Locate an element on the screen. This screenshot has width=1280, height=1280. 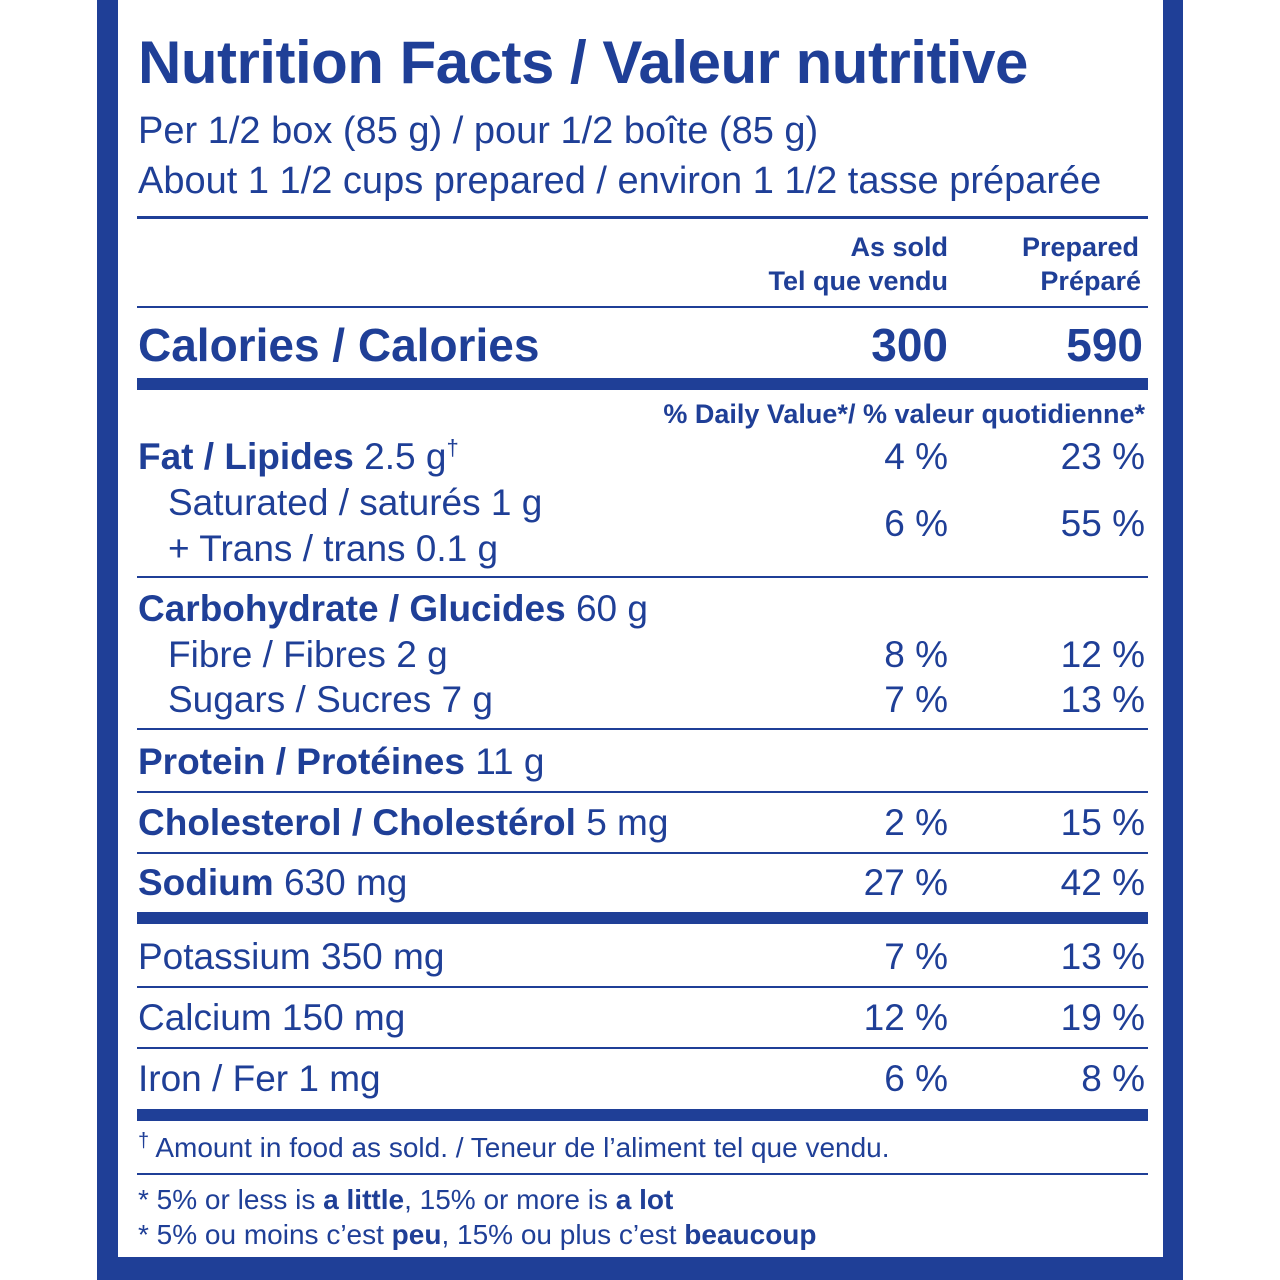
legend-fr-lot: beaucoup is located at coordinates (750, 1234).